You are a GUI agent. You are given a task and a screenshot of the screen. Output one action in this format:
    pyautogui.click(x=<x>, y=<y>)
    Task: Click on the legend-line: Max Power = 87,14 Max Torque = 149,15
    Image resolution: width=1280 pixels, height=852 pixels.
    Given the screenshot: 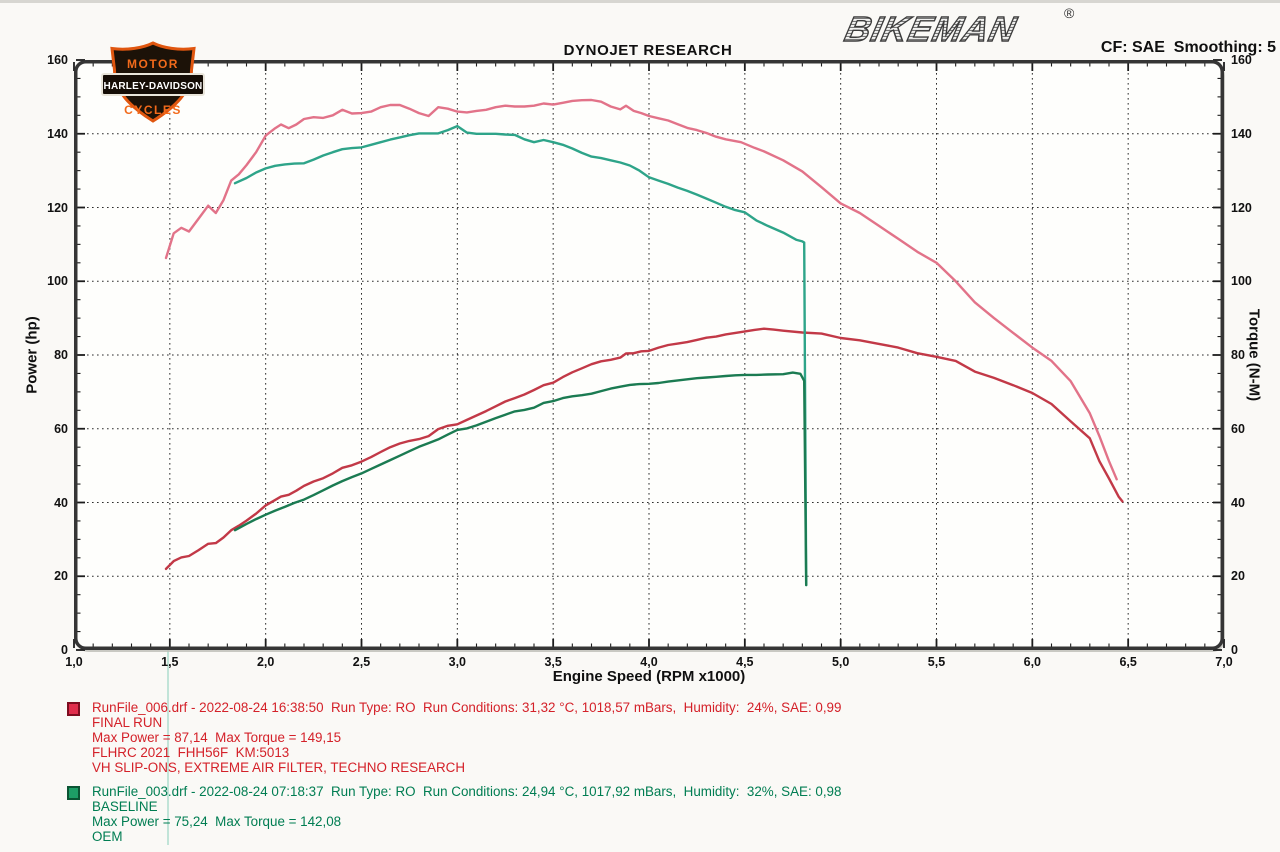 What is the action you would take?
    pyautogui.click(x=217, y=737)
    